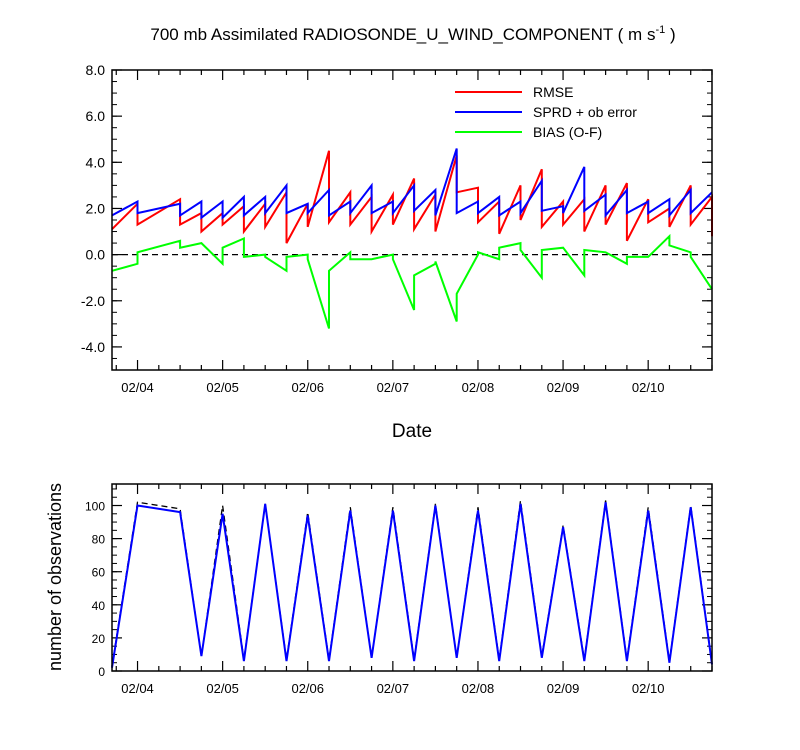 This screenshot has height=750, width=800. I want to click on top-ytick-label: 4.0, so click(96, 162).